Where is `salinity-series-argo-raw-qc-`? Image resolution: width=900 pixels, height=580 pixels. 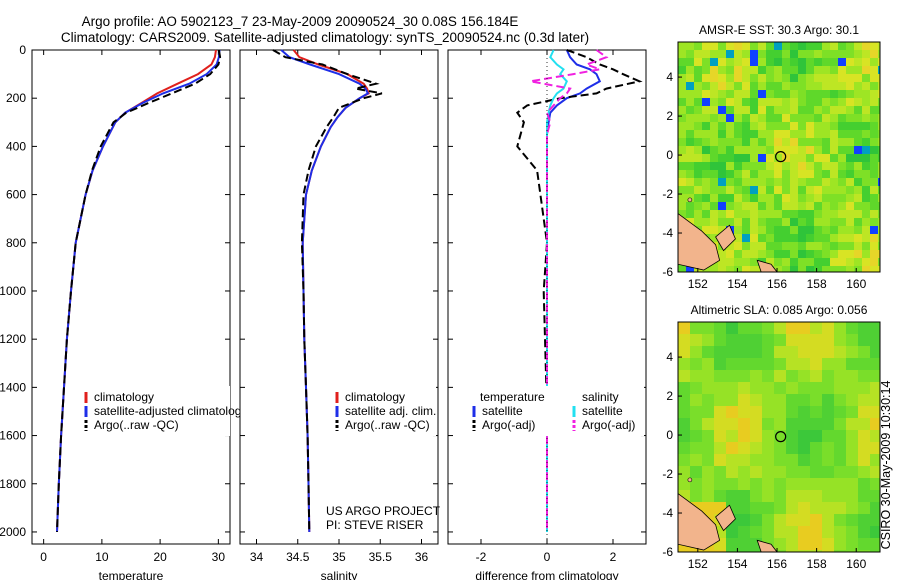
salinity-series-argo-raw-qc- is located at coordinates (327, 291).